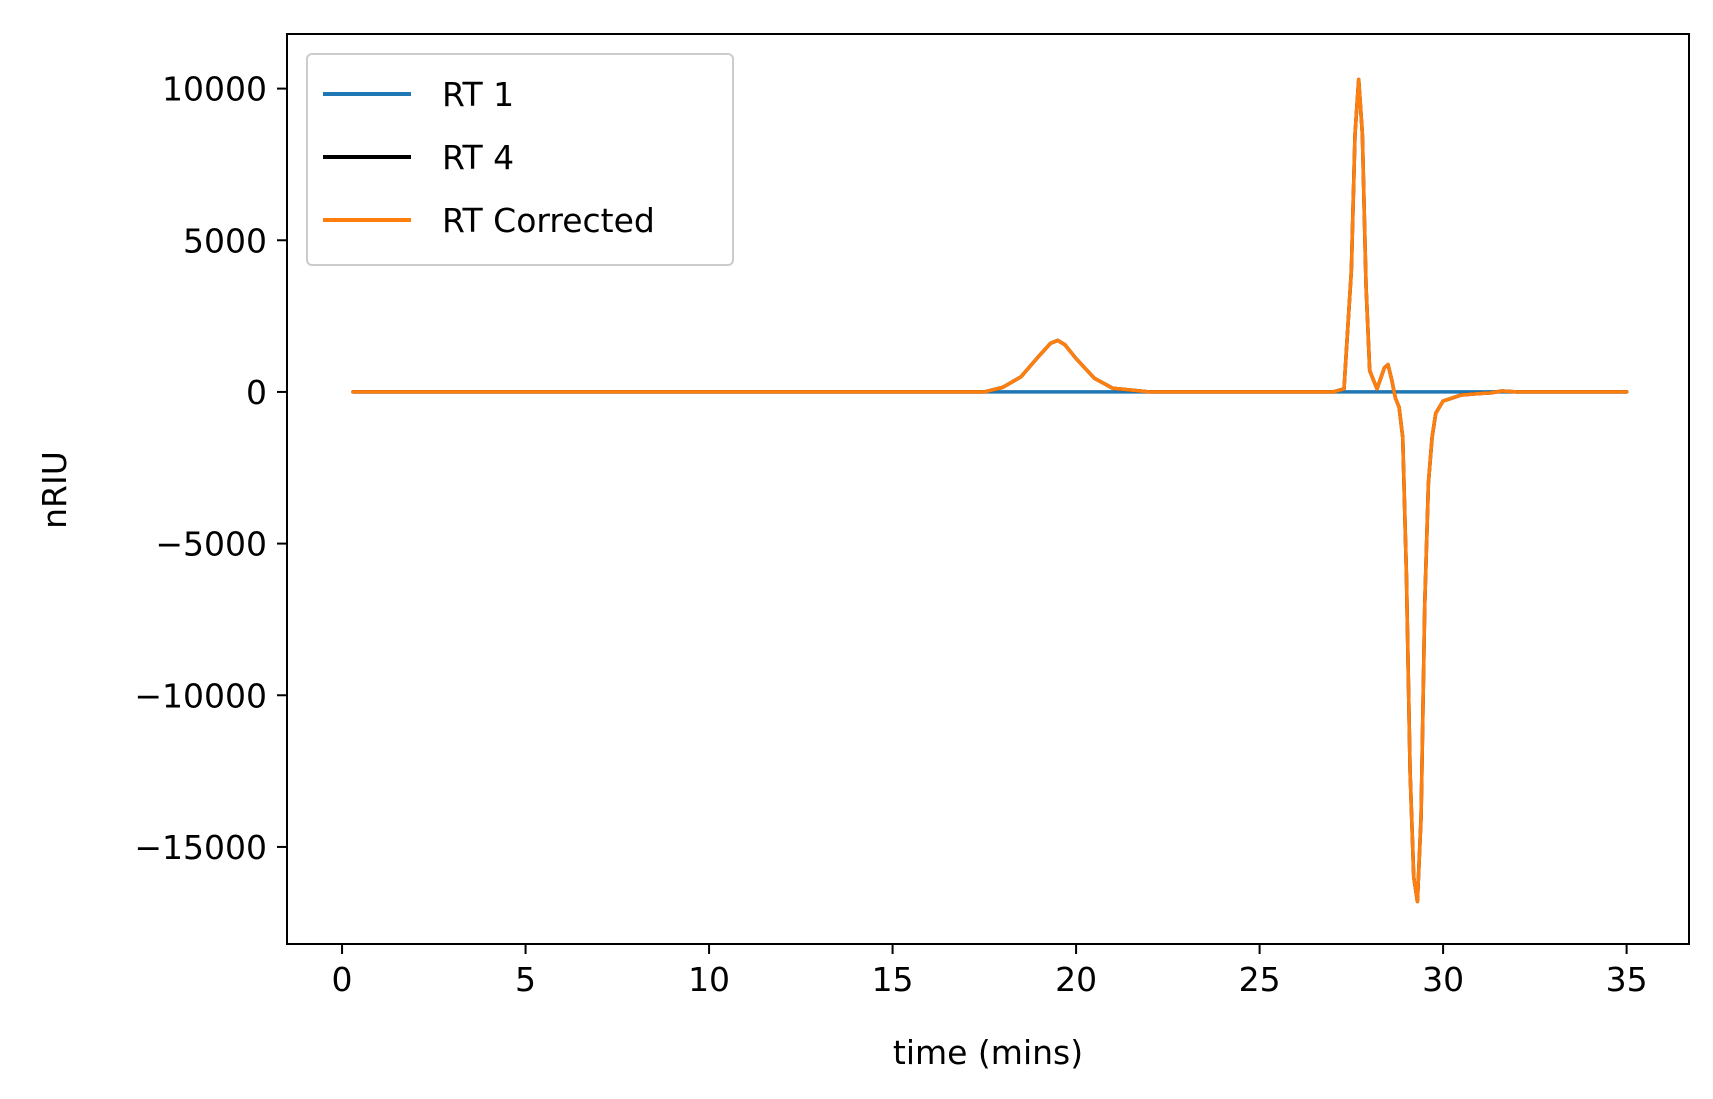 This screenshot has height=1099, width=1713. Describe the element at coordinates (54, 490) in the screenshot. I see `y-axis-label: nRIU` at that location.